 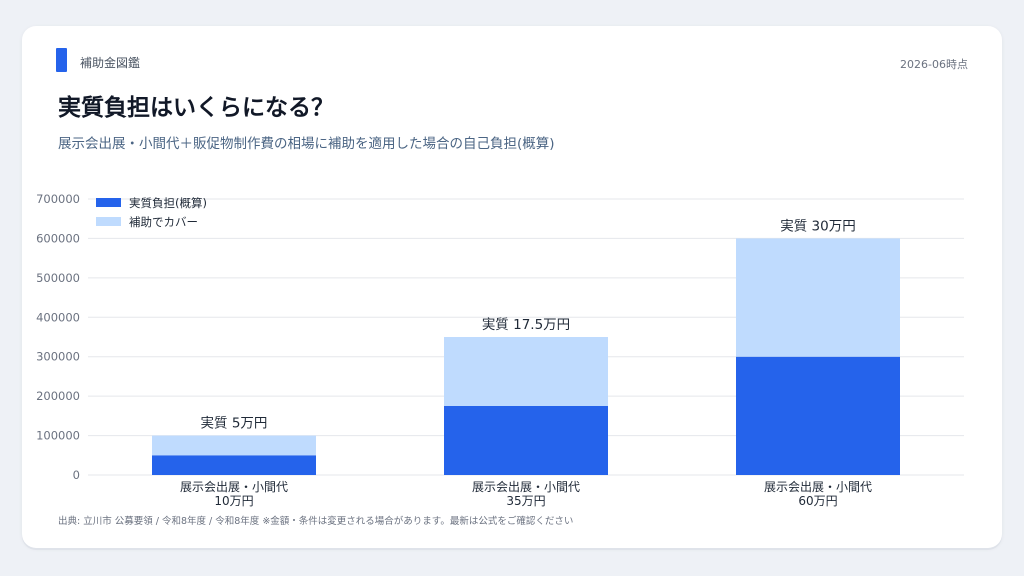 I want to click on y-tick-label: 100000, so click(x=58, y=436).